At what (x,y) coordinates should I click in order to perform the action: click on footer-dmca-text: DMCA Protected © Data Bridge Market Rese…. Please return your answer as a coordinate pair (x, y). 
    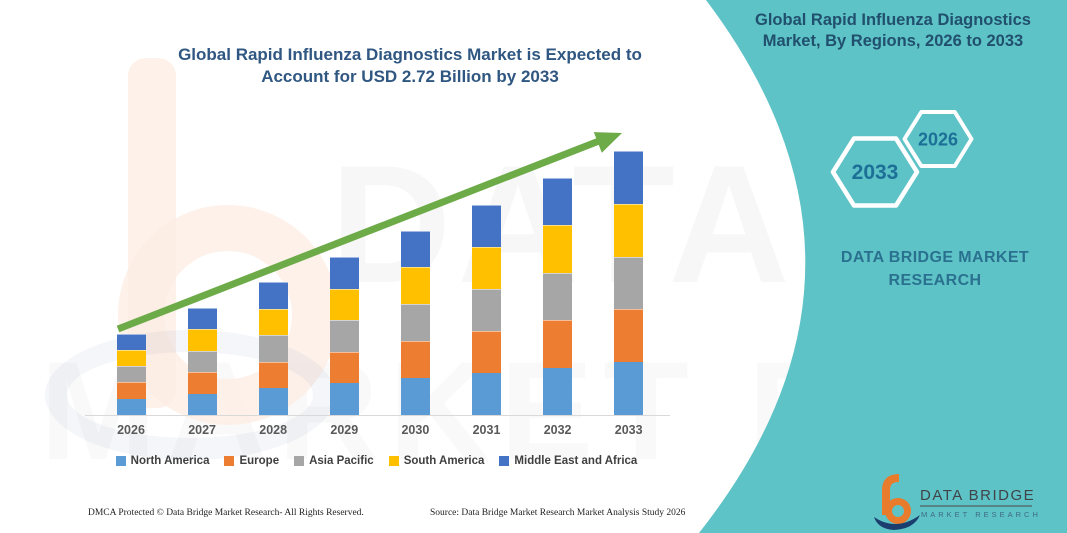
    Looking at the image, I should click on (226, 513).